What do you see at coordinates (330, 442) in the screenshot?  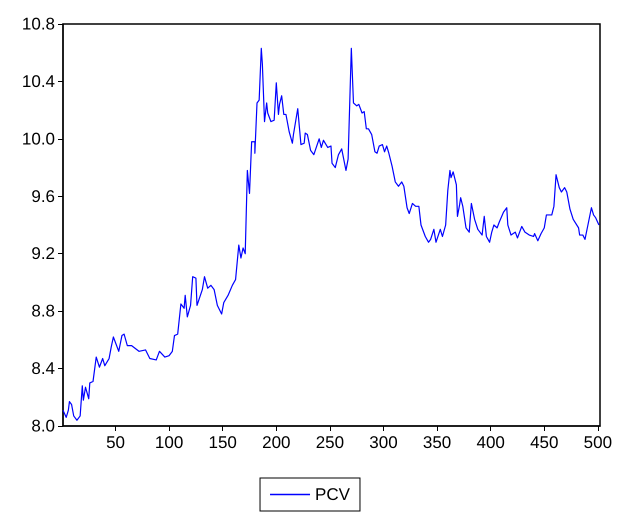 I see `x-tick-label: 250` at bounding box center [330, 442].